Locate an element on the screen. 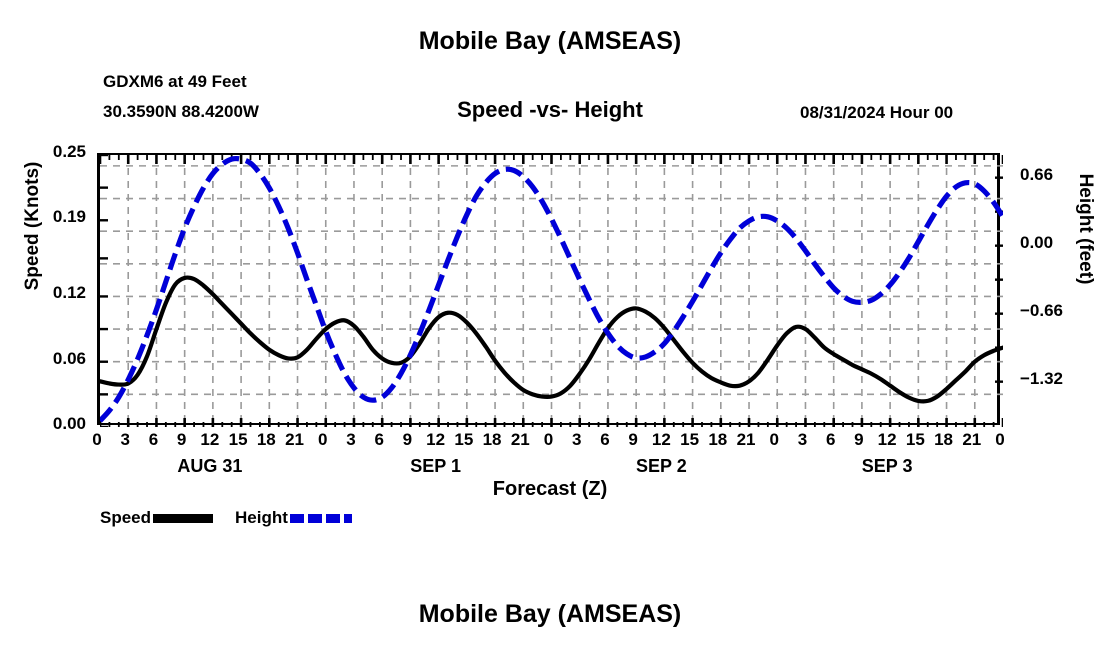 This screenshot has width=1100, height=650. x-tick-25: 3 is located at coordinates (802, 439).